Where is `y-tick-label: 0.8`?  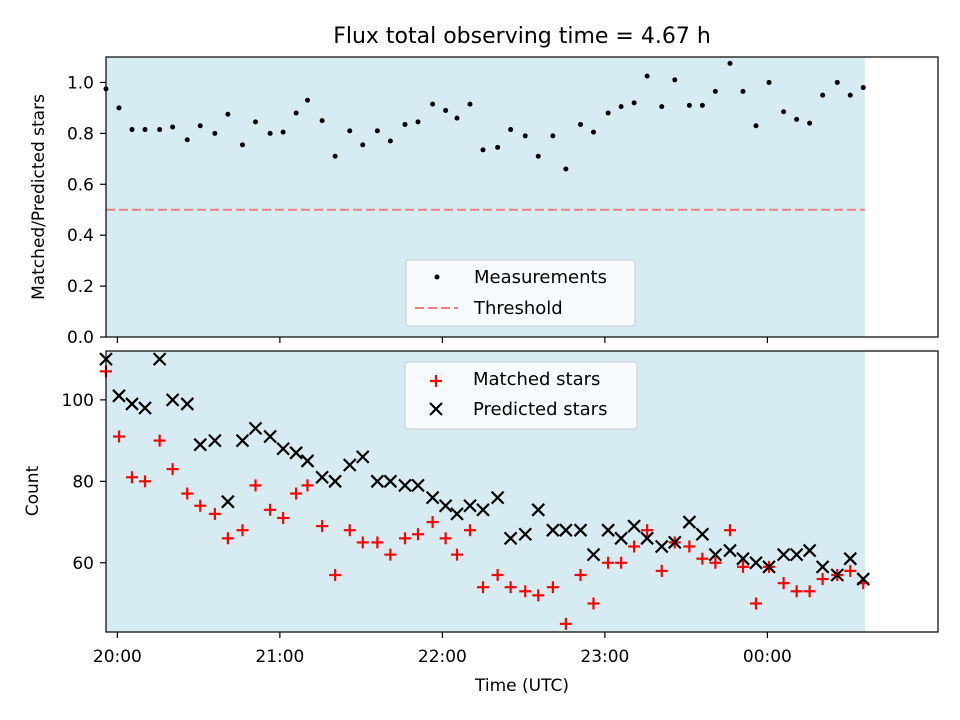 y-tick-label: 0.8 is located at coordinates (80, 134).